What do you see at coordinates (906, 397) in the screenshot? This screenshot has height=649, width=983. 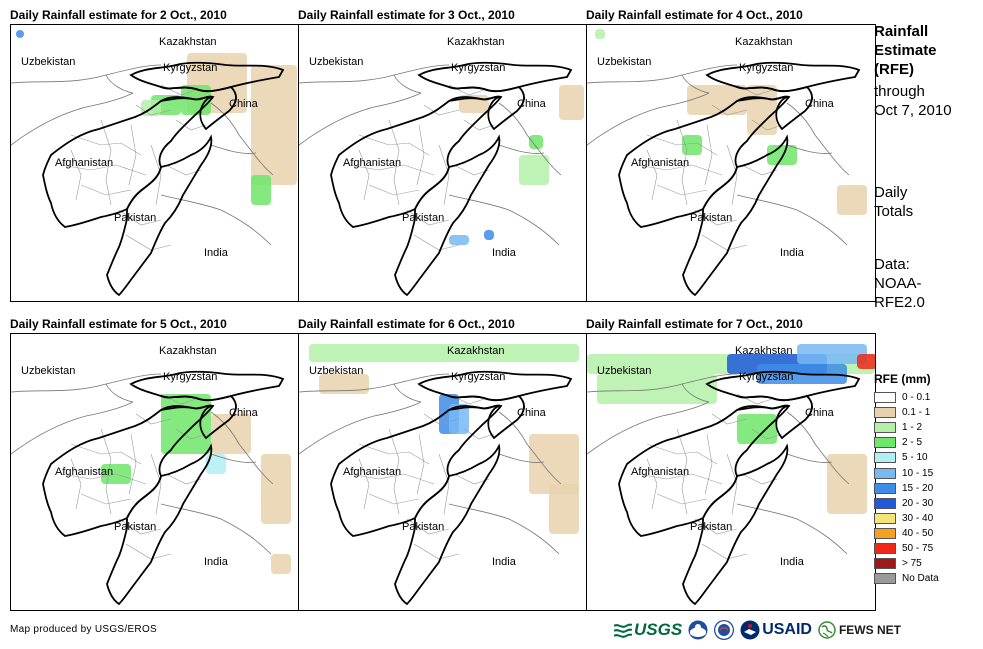 I see `legend-item: 0 - 0.1` at bounding box center [906, 397].